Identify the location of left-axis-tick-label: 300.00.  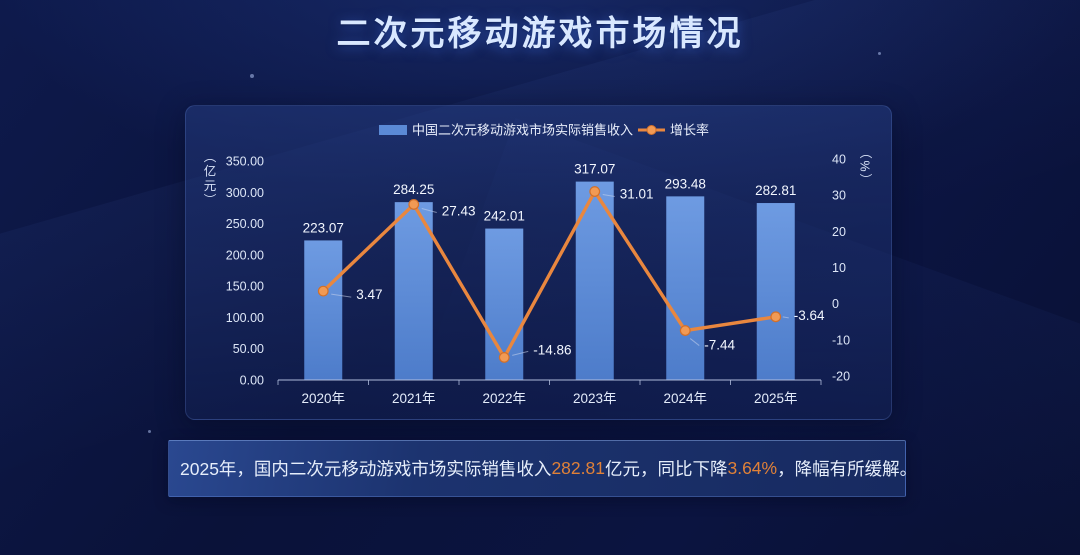
(245, 193).